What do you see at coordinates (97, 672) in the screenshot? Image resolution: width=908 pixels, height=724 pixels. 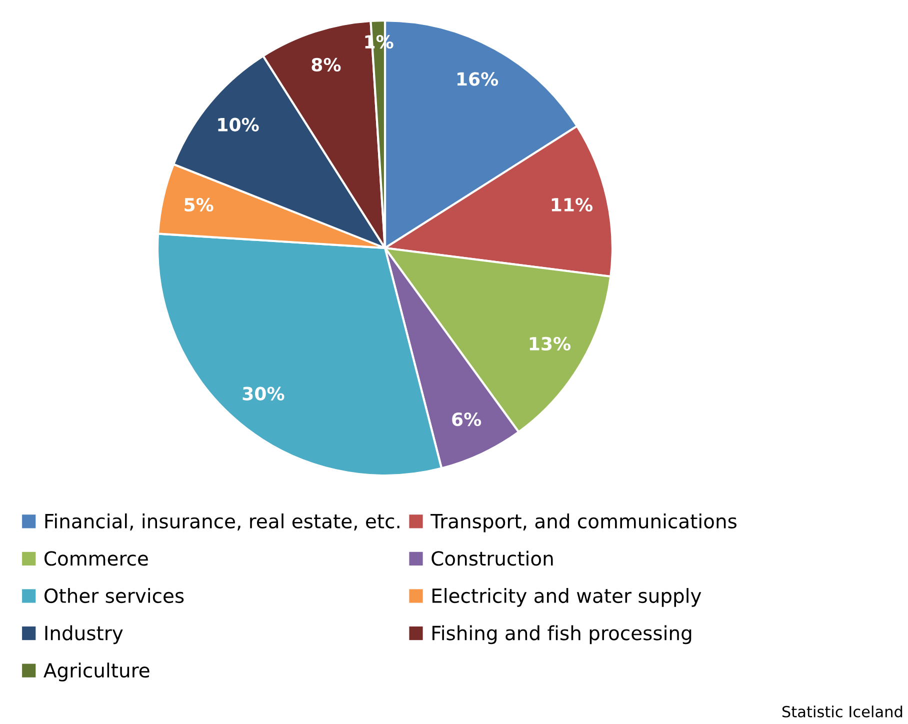 I see `legend-label: Agriculture` at bounding box center [97, 672].